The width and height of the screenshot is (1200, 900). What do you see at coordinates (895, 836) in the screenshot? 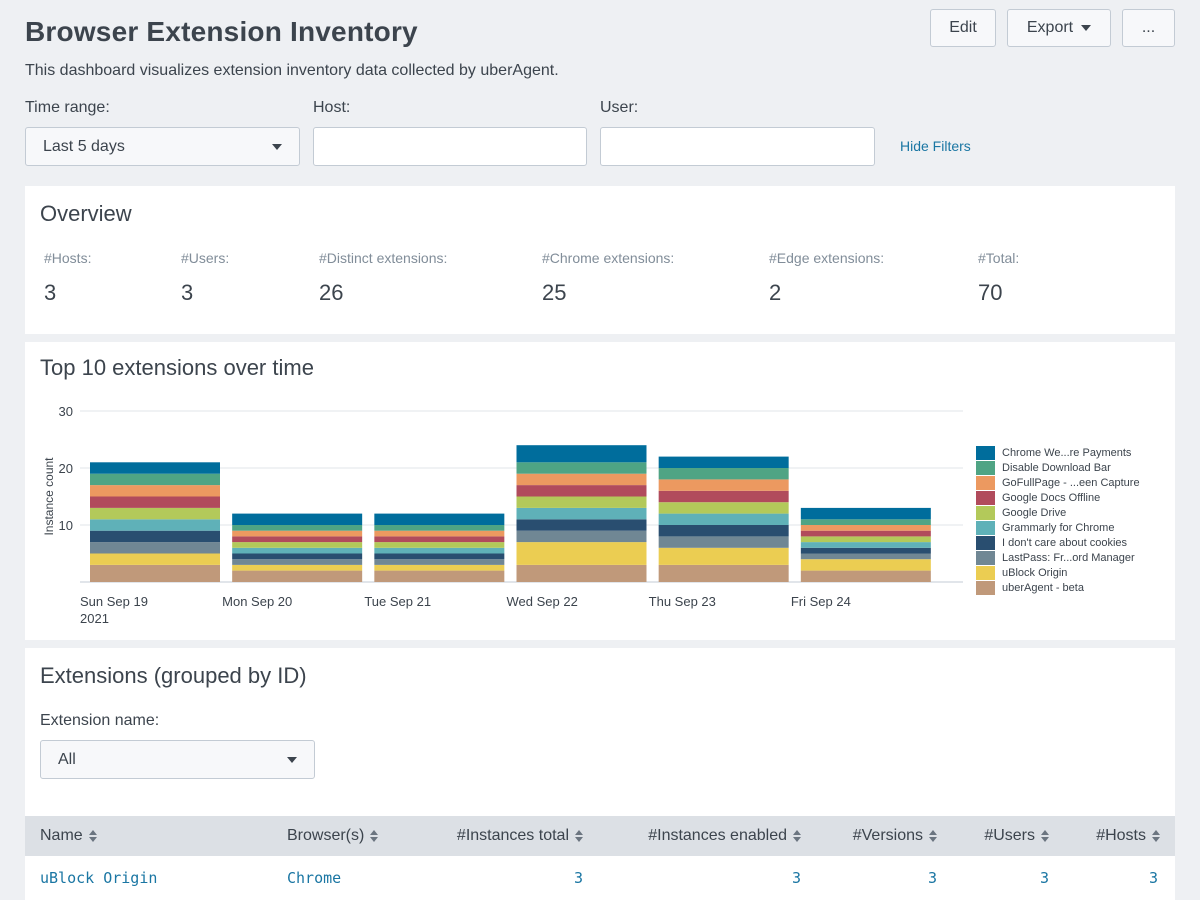
I see `column-header-versions: #Versions` at bounding box center [895, 836].